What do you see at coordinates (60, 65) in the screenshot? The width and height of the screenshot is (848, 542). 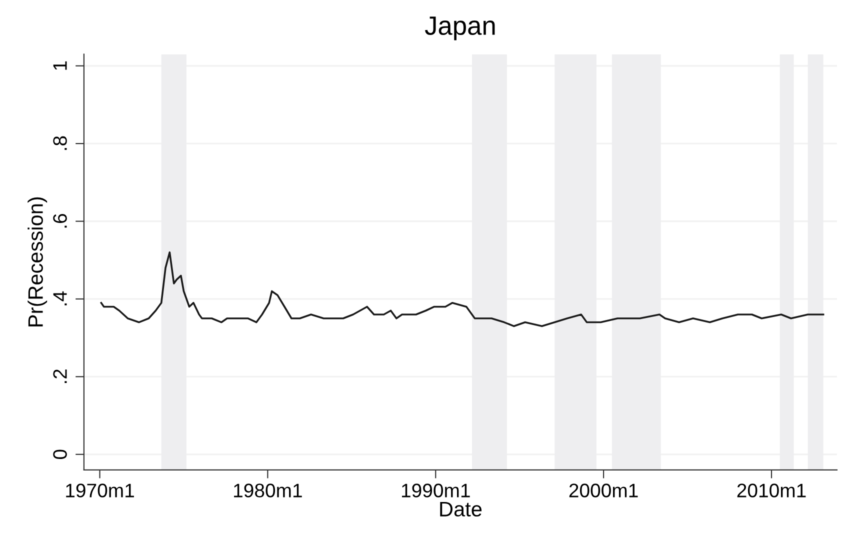 I see `y-tick-label: 1` at bounding box center [60, 65].